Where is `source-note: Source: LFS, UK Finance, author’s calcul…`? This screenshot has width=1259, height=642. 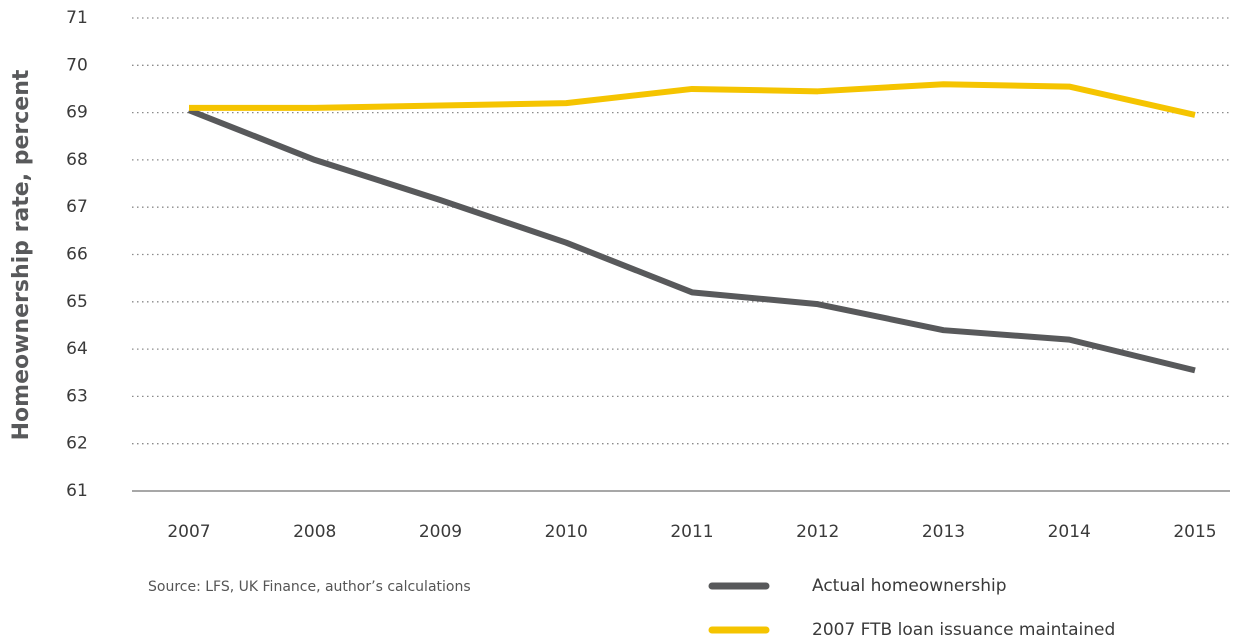 source-note: Source: LFS, UK Finance, author’s calcul… is located at coordinates (309, 587).